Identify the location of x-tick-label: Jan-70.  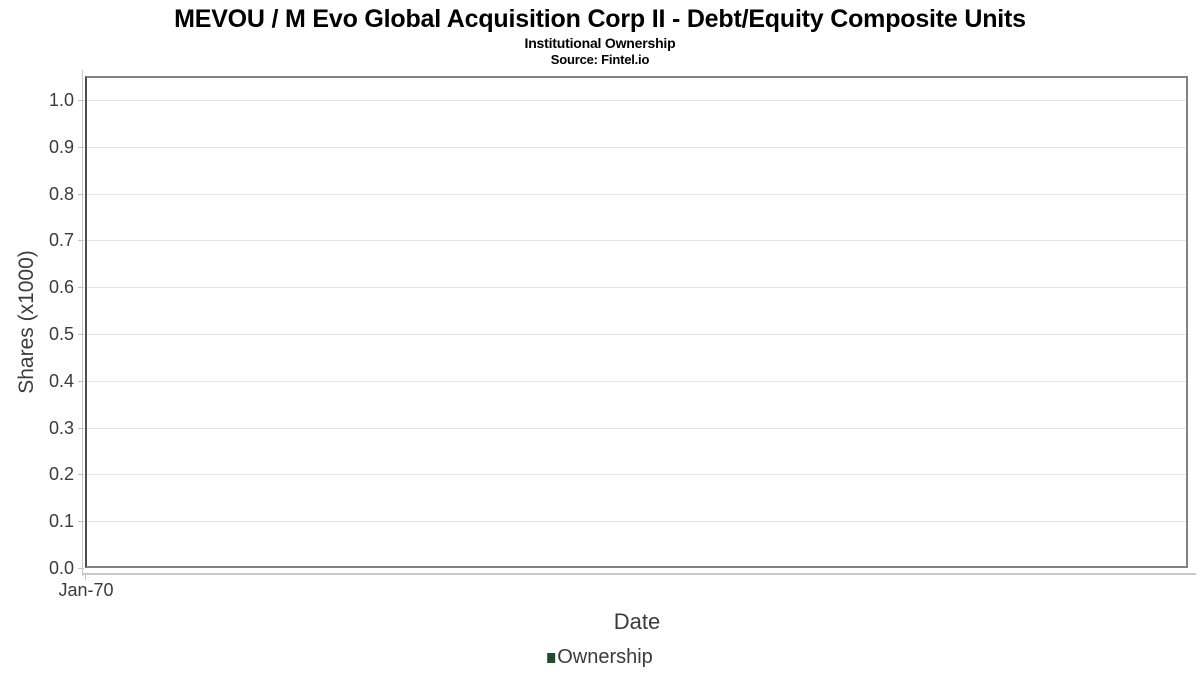
(86, 590).